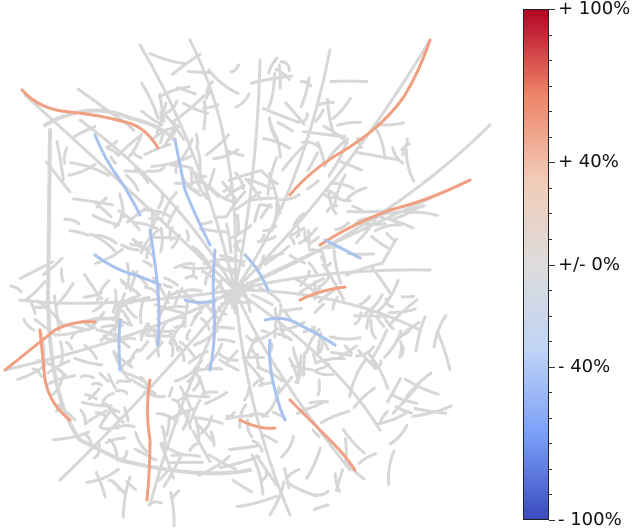 This screenshot has height=530, width=632. Describe the element at coordinates (589, 265) in the screenshot. I see `colorbar-tick-label: +/- 0%` at that location.